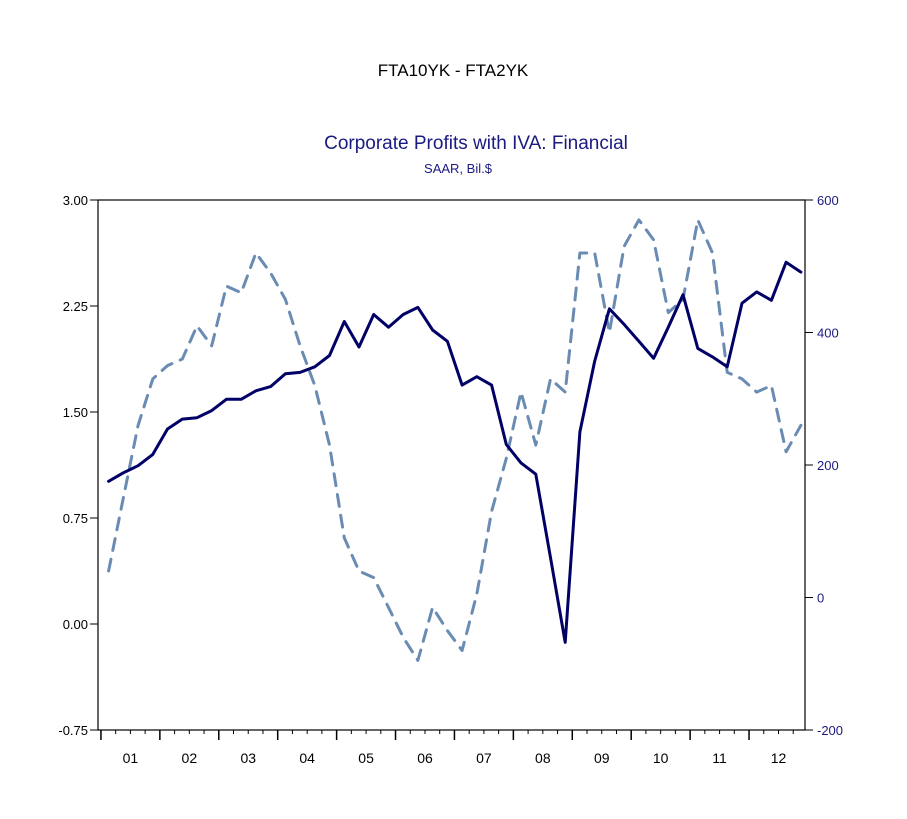  I want to click on x-axis-tick-label: 04, so click(307, 758).